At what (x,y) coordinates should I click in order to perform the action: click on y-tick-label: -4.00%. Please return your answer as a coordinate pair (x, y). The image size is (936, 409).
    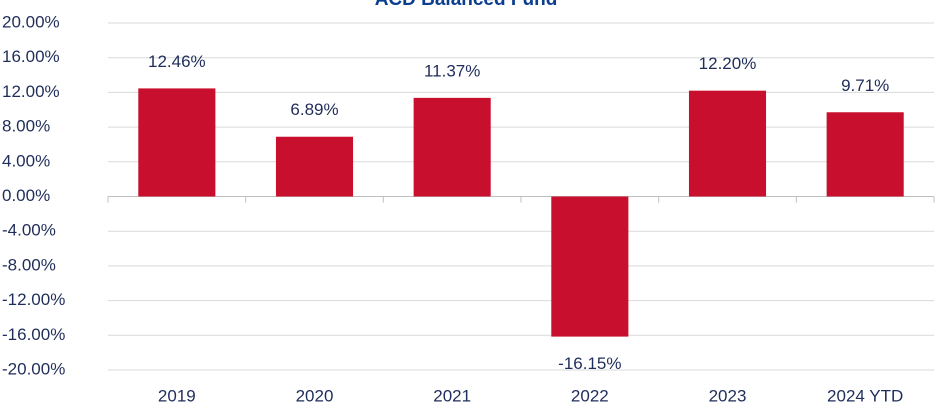
    Looking at the image, I should click on (29, 230).